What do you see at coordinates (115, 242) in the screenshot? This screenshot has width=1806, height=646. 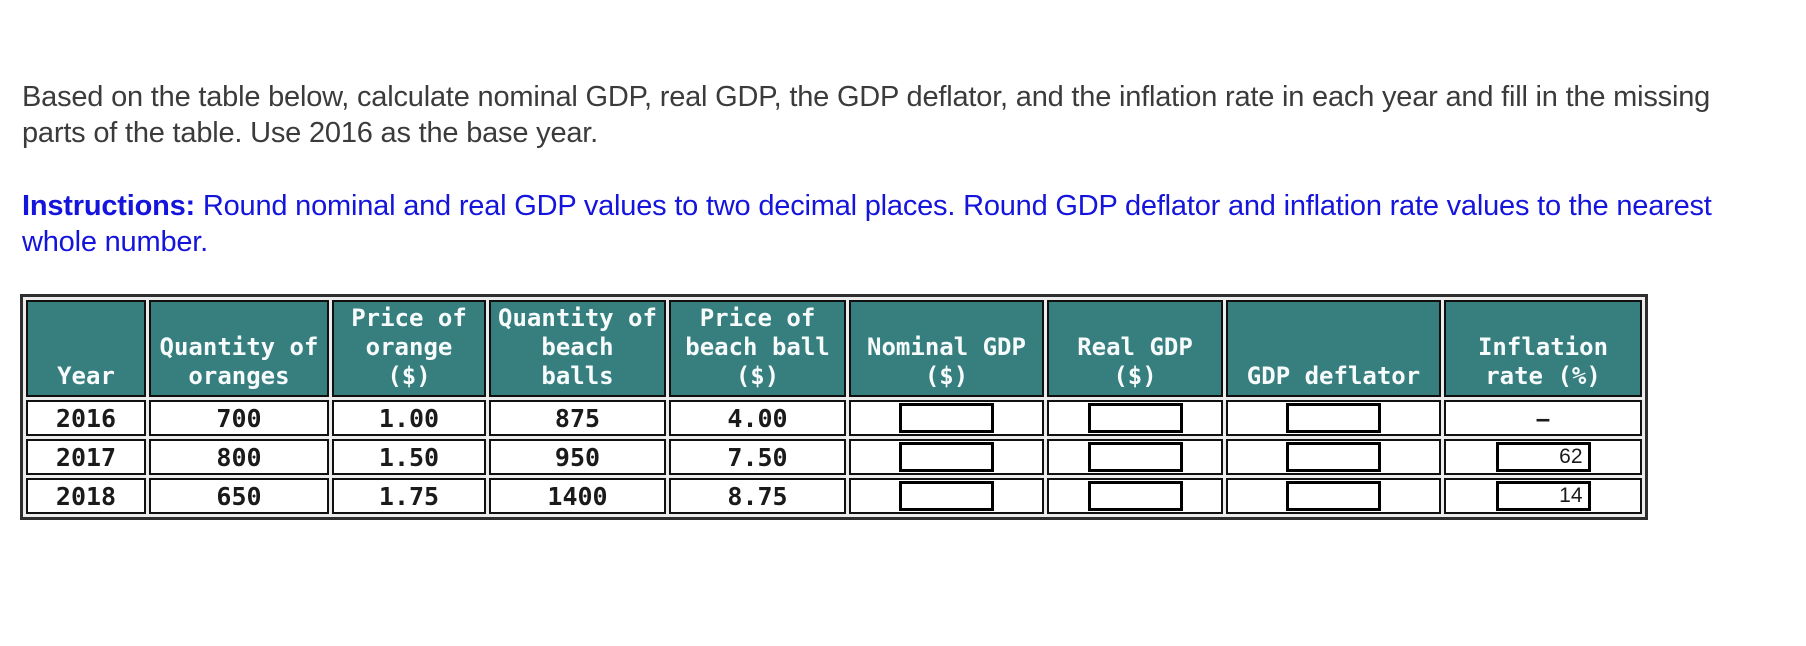 I see `instructions-line-2: whole number.` at bounding box center [115, 242].